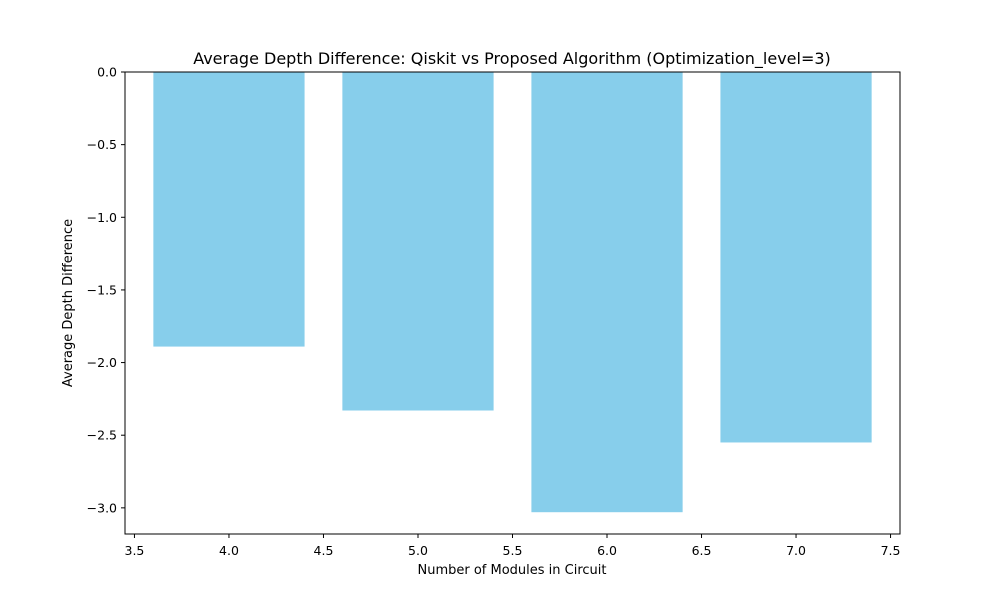 Image resolution: width=1000 pixels, height=605 pixels. Describe the element at coordinates (102, 289) in the screenshot. I see `y-tick-label: −1.5` at that location.